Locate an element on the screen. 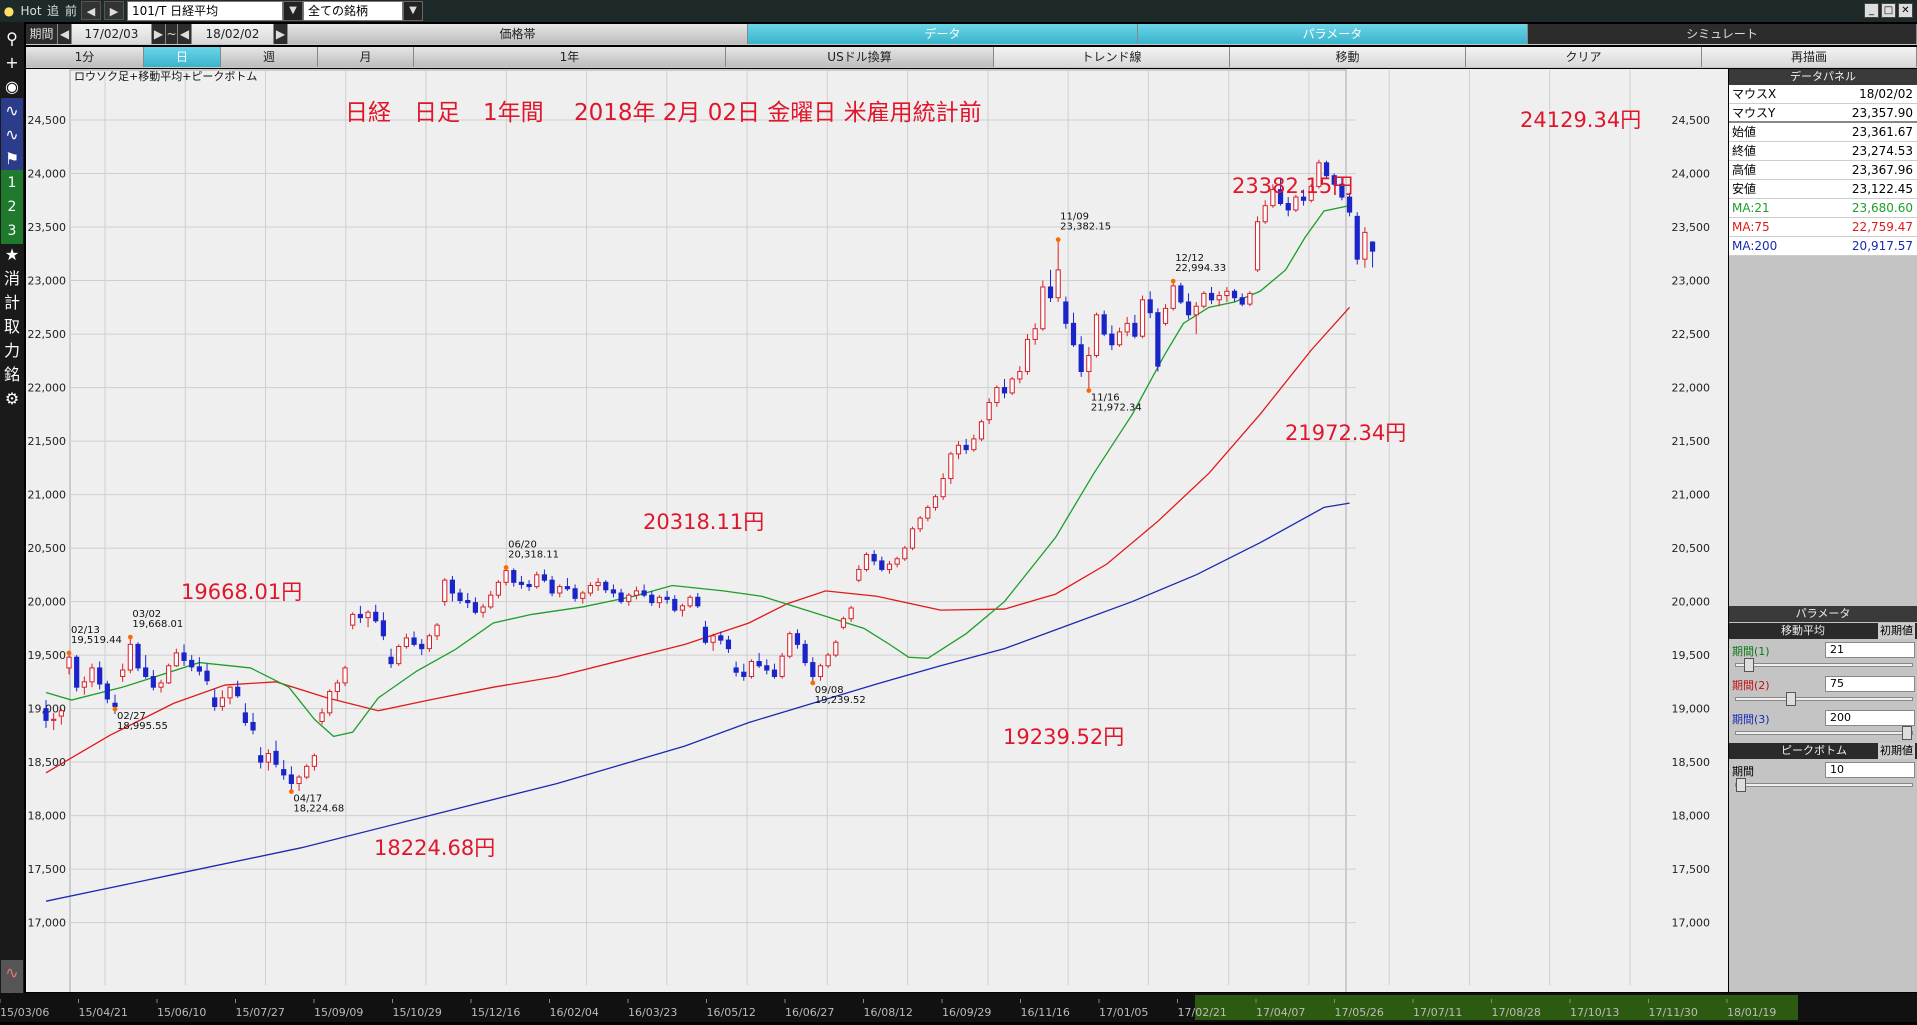 The image size is (1917, 1025). date-to-input: 18/02/02 is located at coordinates (233, 34).